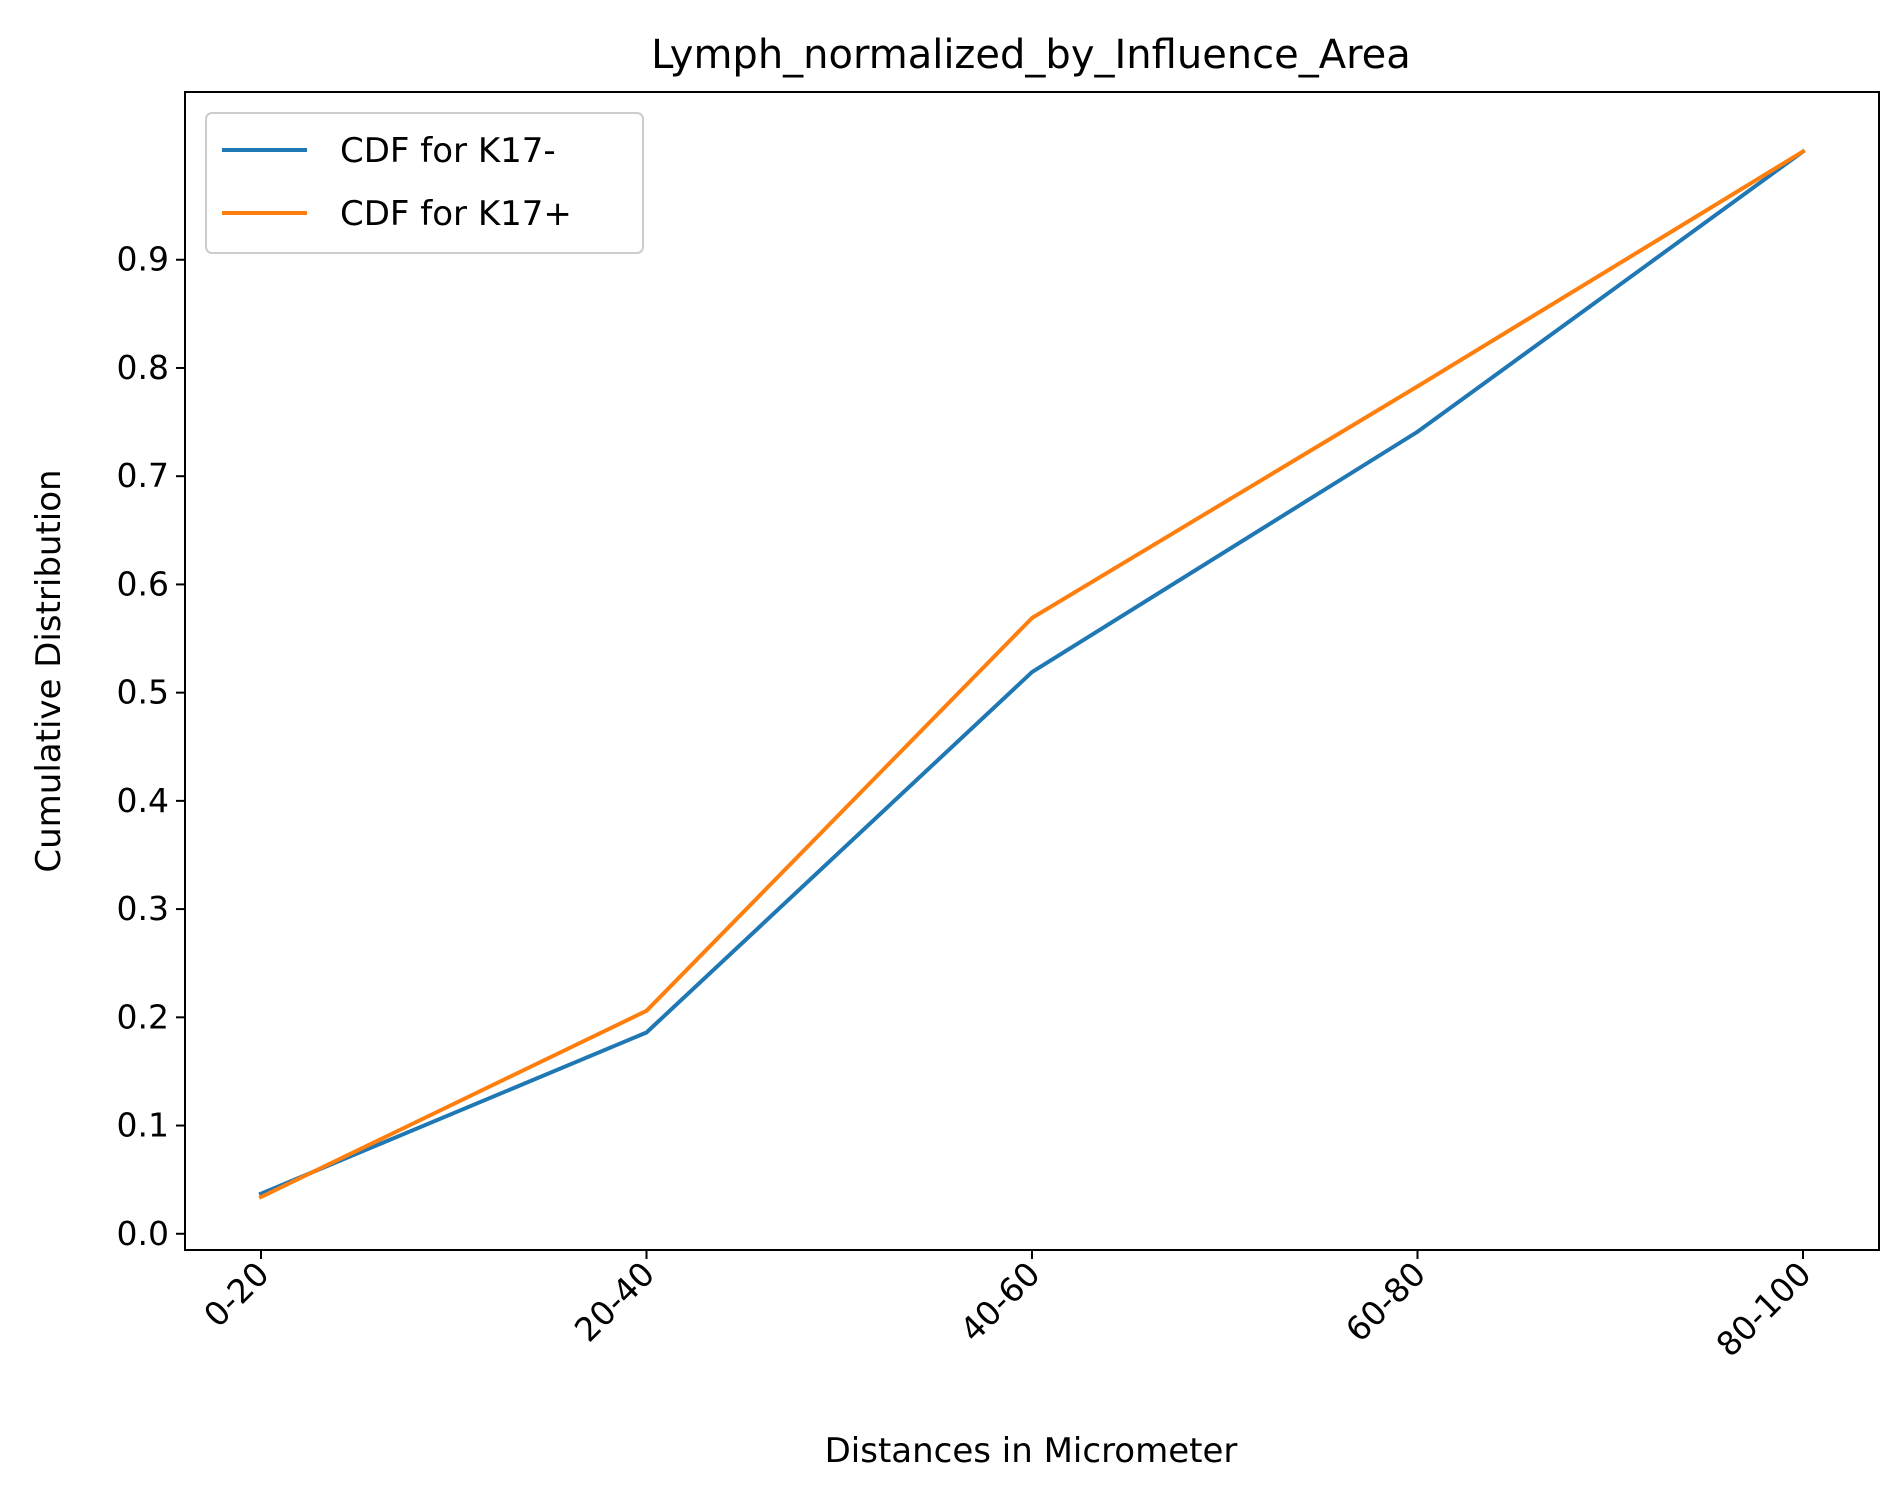 The image size is (1903, 1498). Describe the element at coordinates (1031, 1451) in the screenshot. I see `x-axis-label: Distances in Micrometer` at that location.